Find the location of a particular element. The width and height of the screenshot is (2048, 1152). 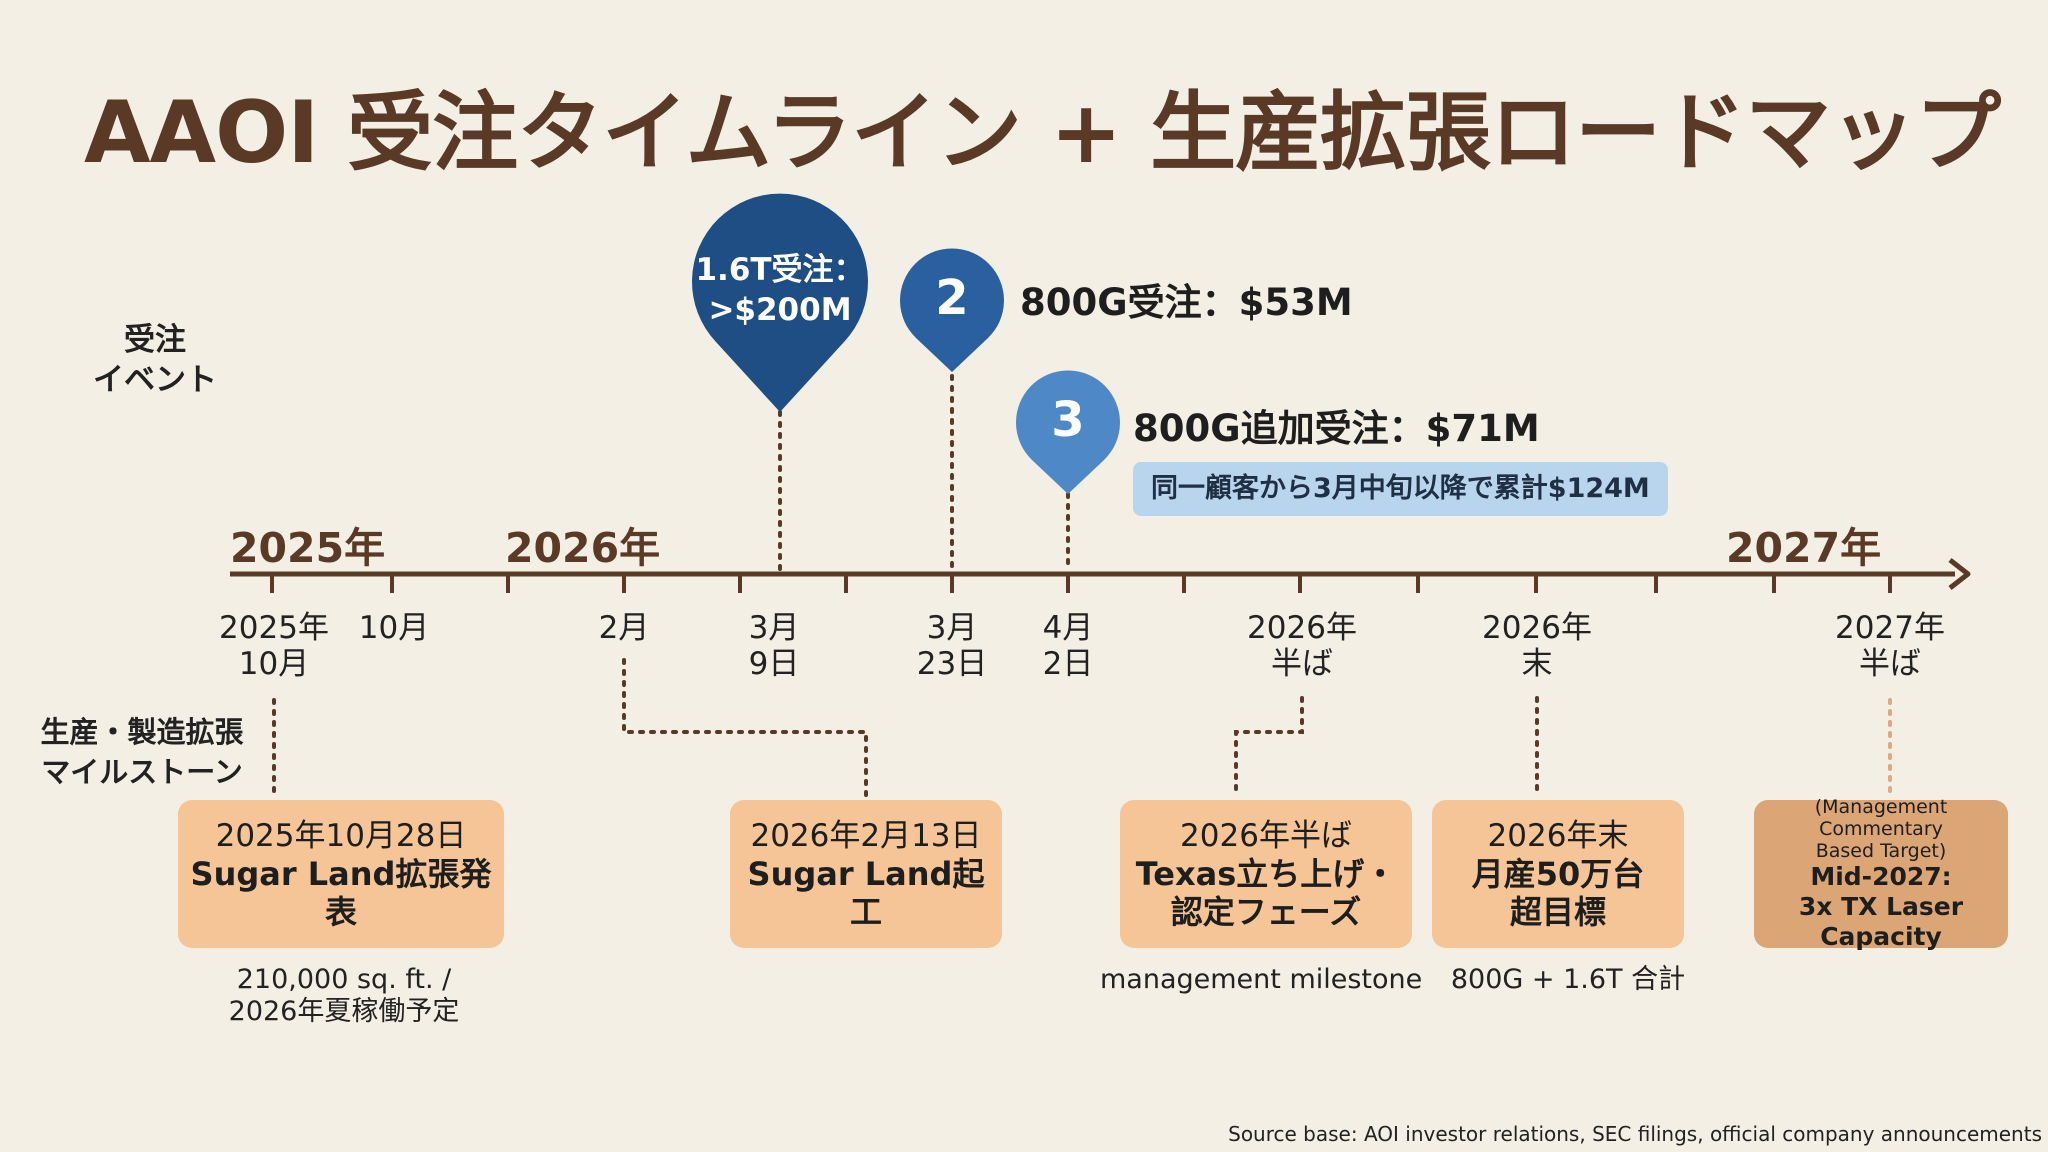

milestone-note-sugar-land: 210,000 sq. ft. / 2026年夏稼働予定 is located at coordinates (344, 996).